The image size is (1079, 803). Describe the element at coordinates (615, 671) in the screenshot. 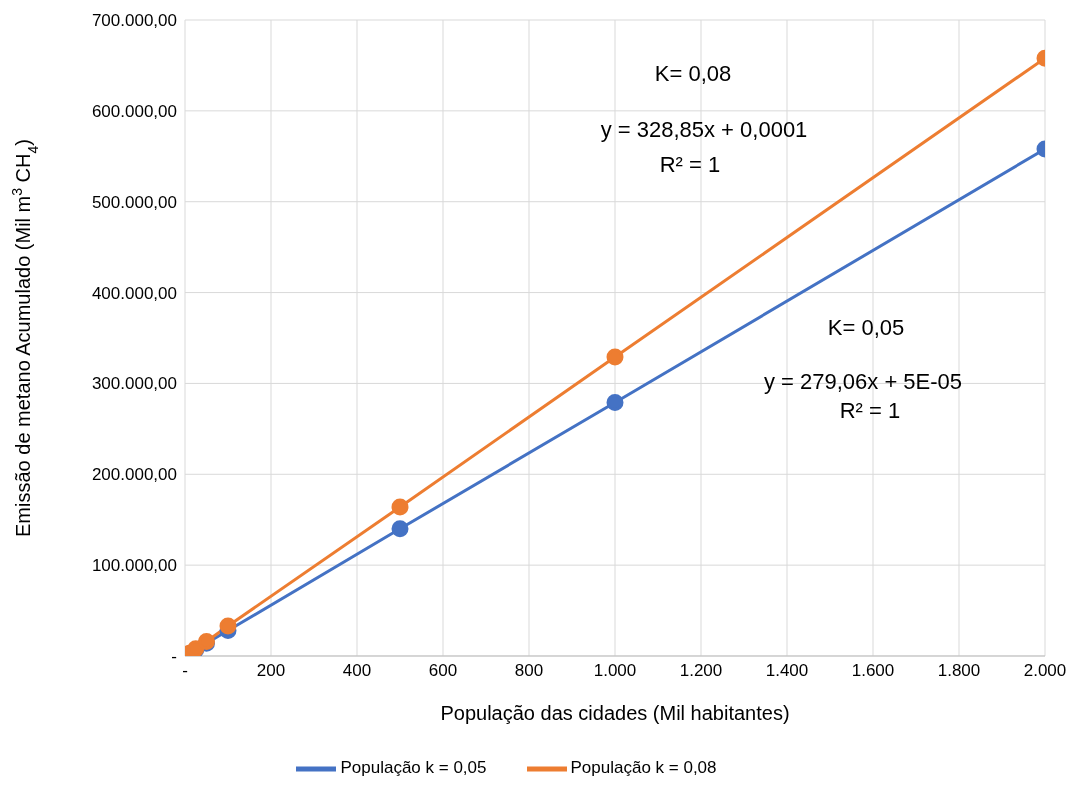

I see `x-tick-label: 1.000` at that location.